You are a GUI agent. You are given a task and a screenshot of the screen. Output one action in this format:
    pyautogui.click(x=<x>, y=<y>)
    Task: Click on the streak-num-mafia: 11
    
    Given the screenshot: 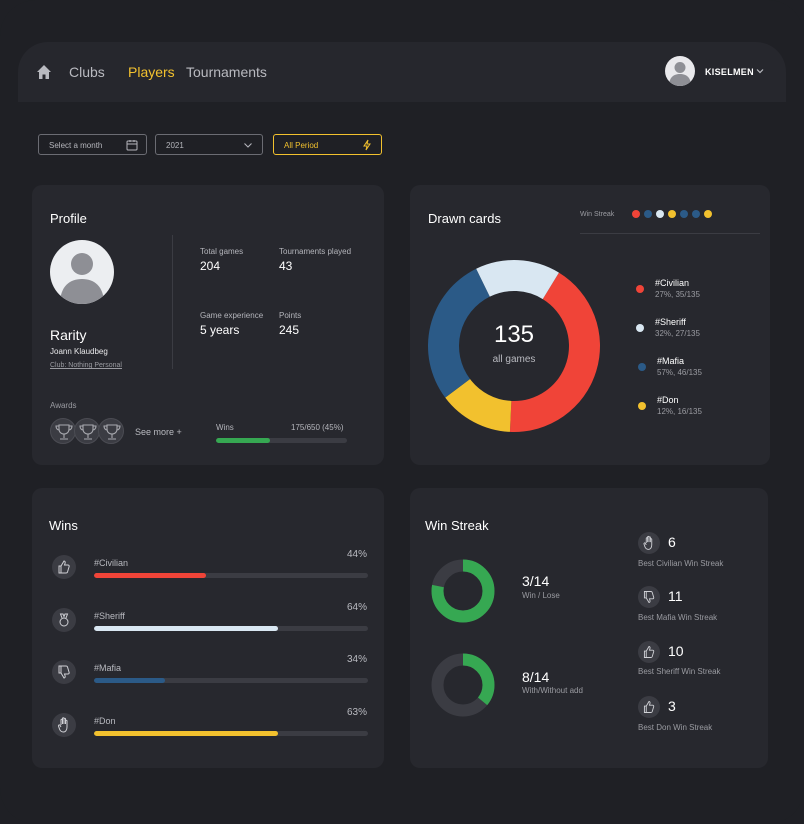 What is the action you would take?
    pyautogui.click(x=675, y=596)
    